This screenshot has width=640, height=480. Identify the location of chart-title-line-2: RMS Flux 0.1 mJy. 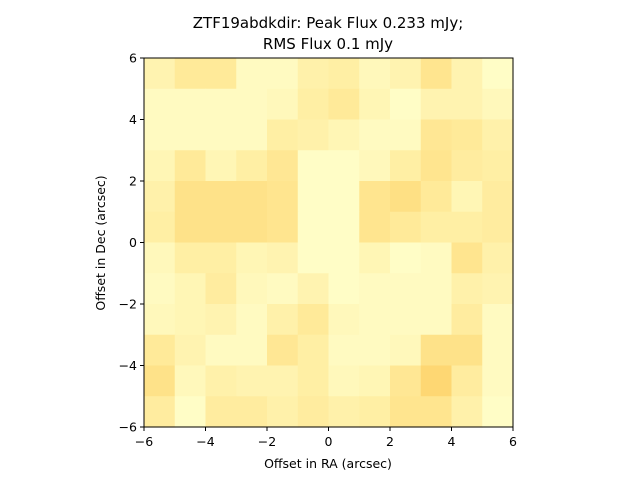
(328, 44).